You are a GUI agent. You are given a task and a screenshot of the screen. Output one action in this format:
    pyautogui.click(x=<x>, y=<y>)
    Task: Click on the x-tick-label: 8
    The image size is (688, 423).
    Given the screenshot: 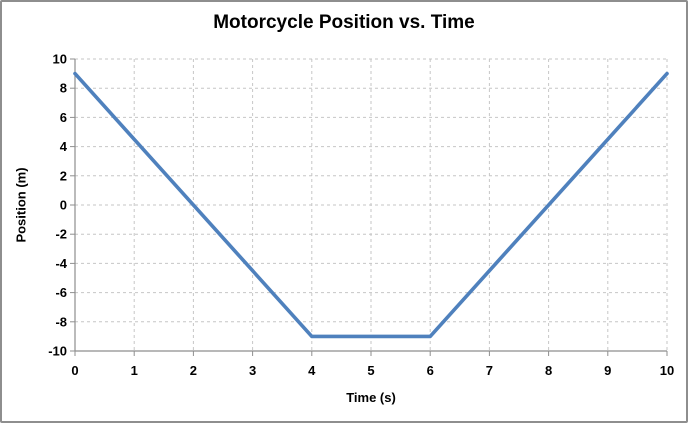 What is the action you would take?
    pyautogui.click(x=548, y=370)
    